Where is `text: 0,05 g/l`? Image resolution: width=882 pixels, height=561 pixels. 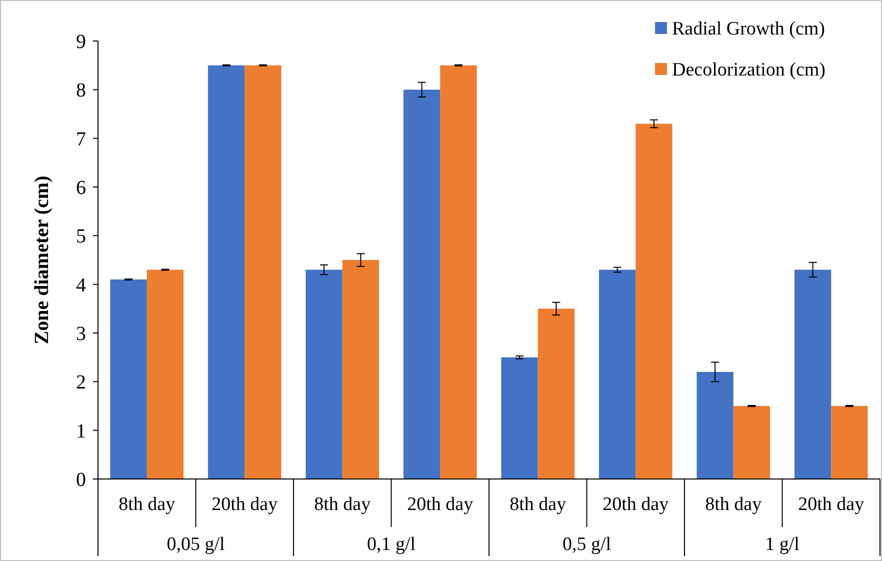
text: 0,05 g/l is located at coordinates (195, 544).